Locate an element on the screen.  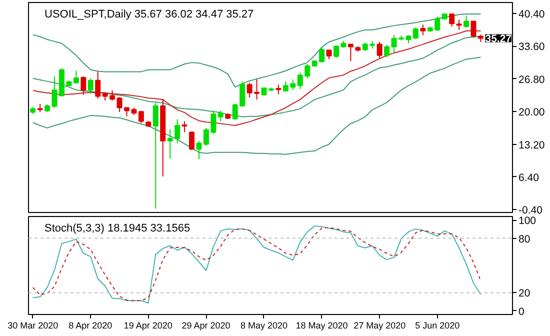
y-tick-label: 40.40 is located at coordinates (531, 14).